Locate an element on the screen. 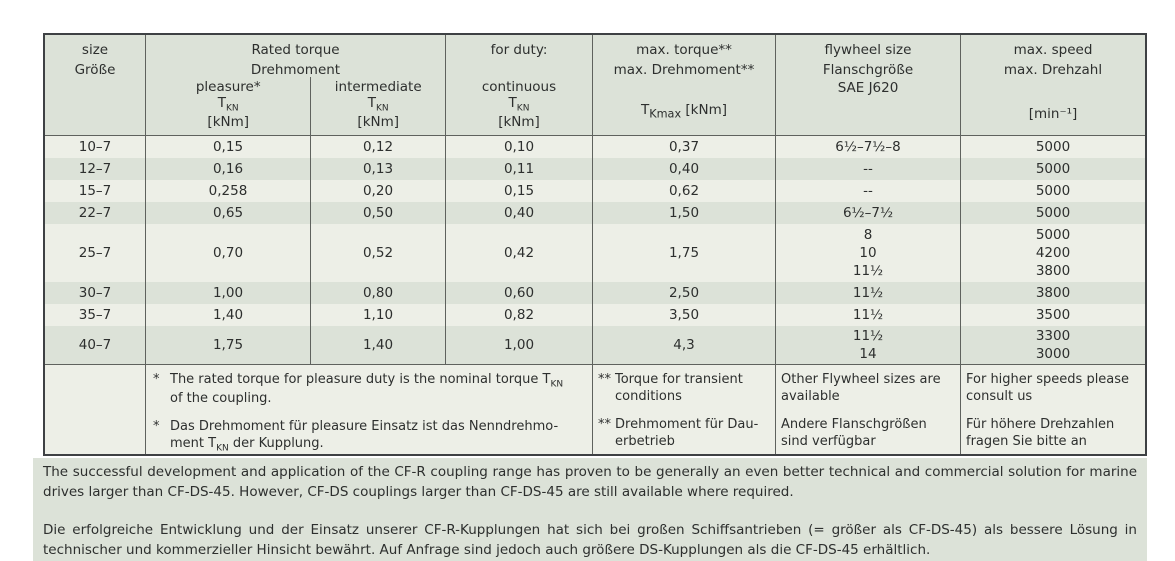  header-duty-title: for duty: is located at coordinates (519, 56).